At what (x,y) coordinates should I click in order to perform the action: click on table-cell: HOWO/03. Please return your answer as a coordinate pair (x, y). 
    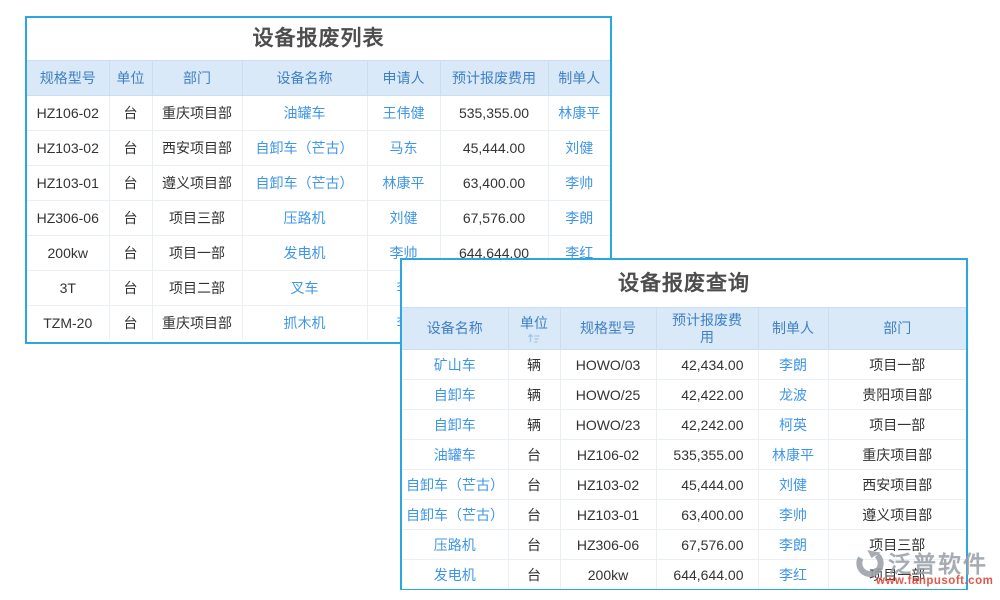
    Looking at the image, I should click on (608, 364).